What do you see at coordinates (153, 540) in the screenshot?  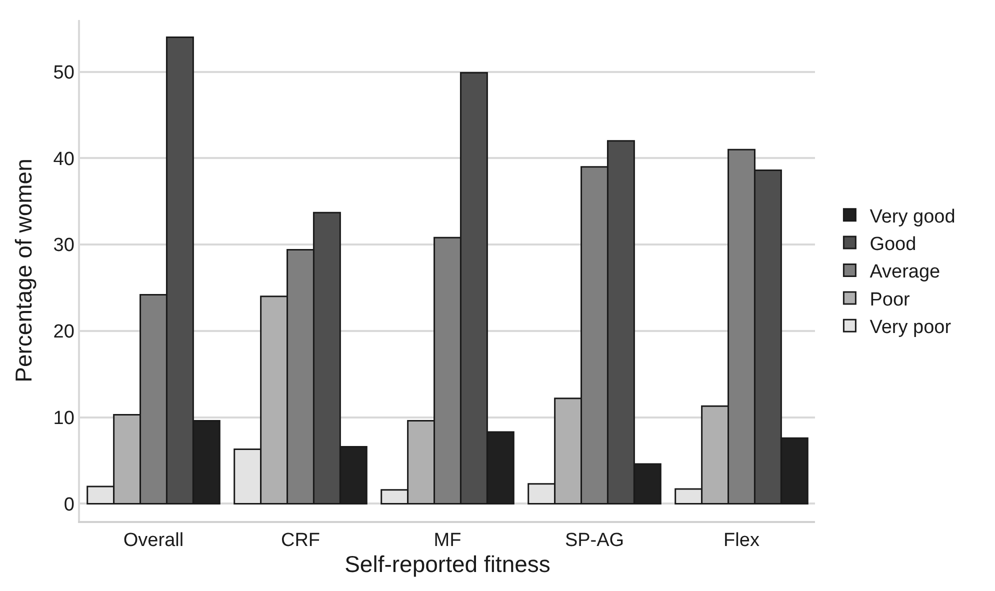 I see `x-tick-label: Overall` at bounding box center [153, 540].